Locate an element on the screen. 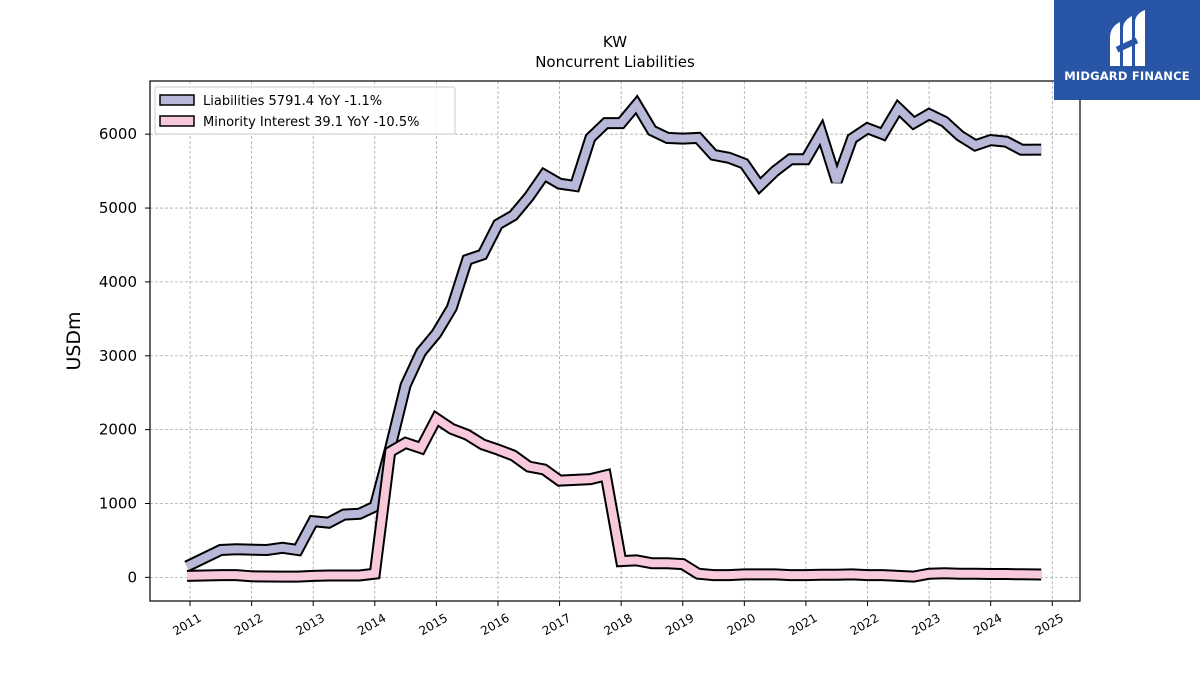  midgard-finance-logo: MIDGARD FINANCE is located at coordinates (1127, 50).